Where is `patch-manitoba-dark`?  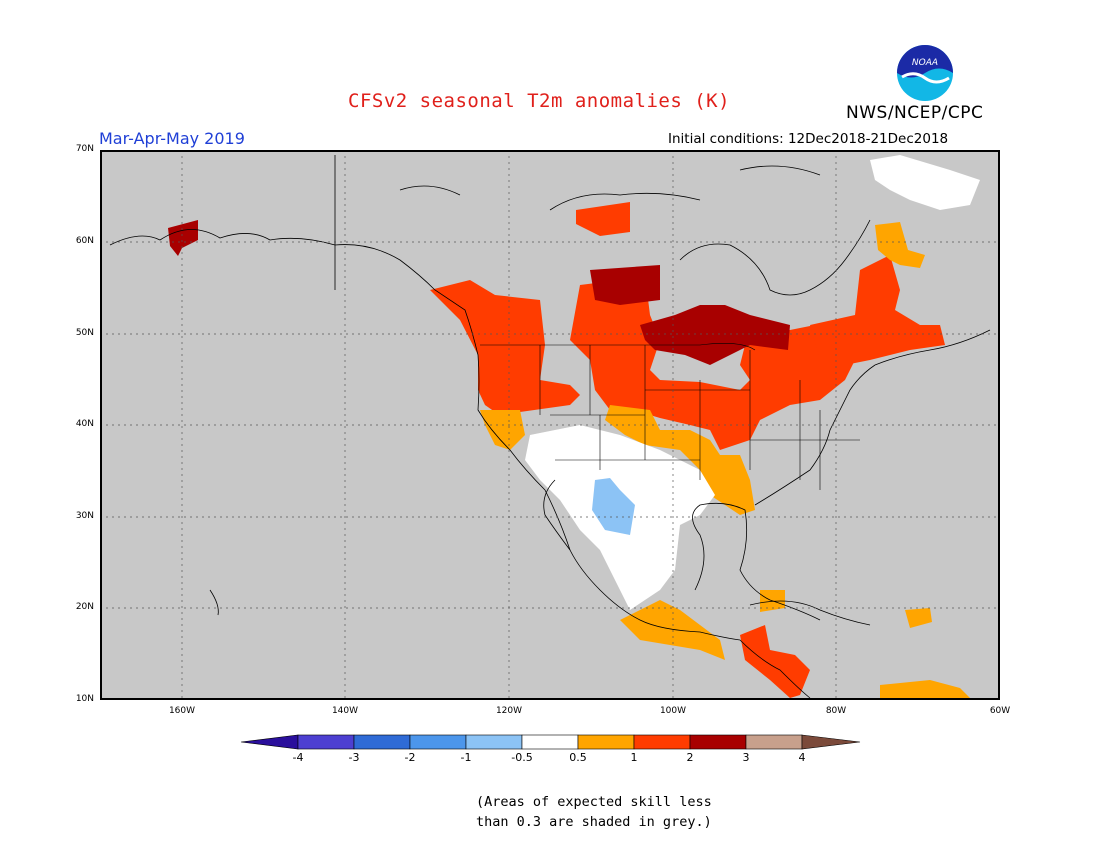
patch-manitoba-dark is located at coordinates (625, 285).